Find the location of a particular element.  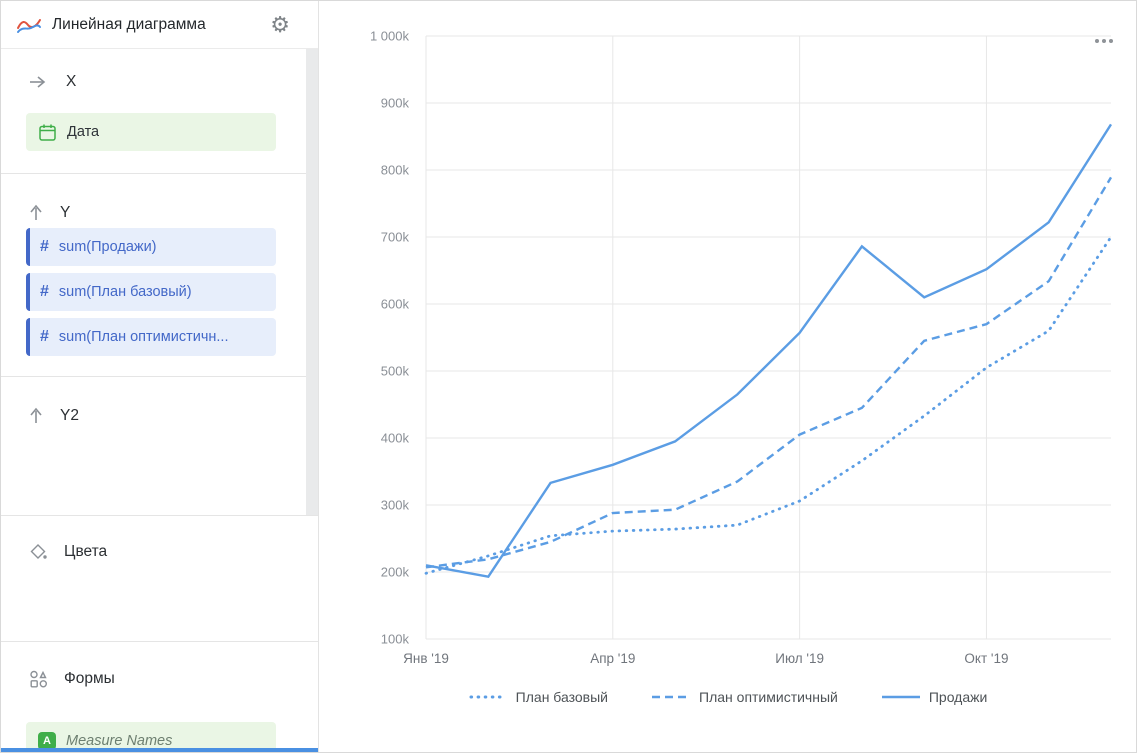

dotted-line-icon is located at coordinates (488, 697).